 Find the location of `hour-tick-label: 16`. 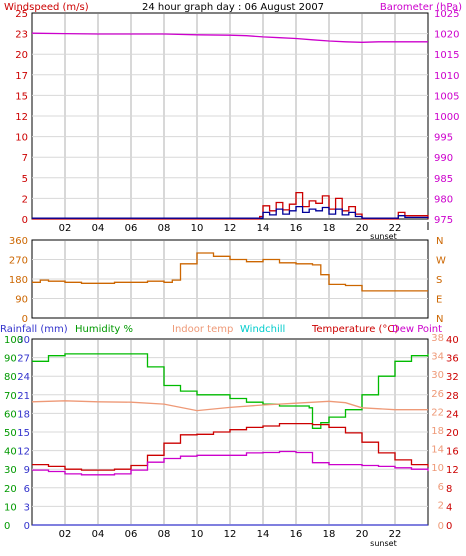

hour-tick-label: 16 is located at coordinates (296, 534).